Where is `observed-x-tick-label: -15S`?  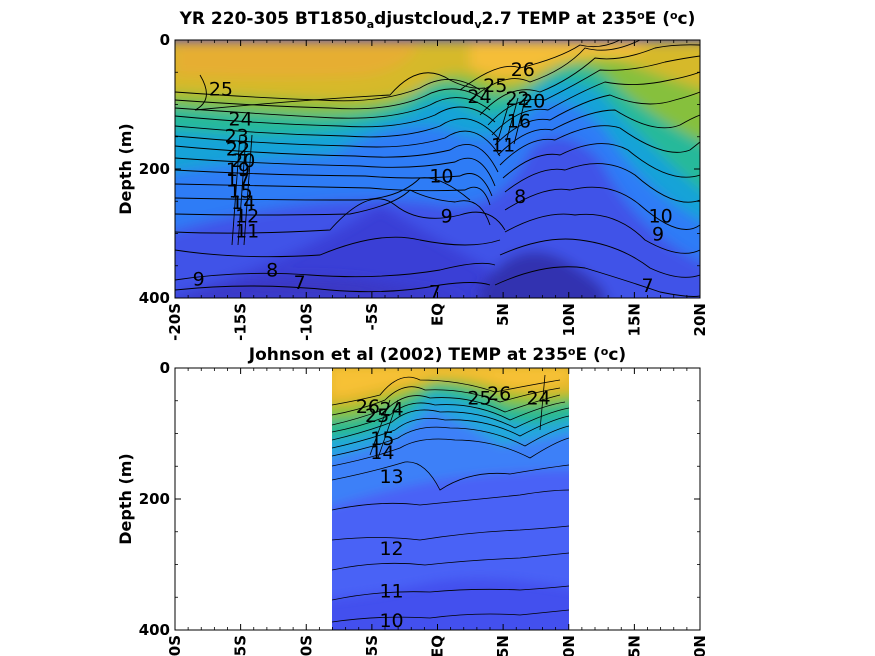 observed-x-tick-label: -15S is located at coordinates (241, 645).